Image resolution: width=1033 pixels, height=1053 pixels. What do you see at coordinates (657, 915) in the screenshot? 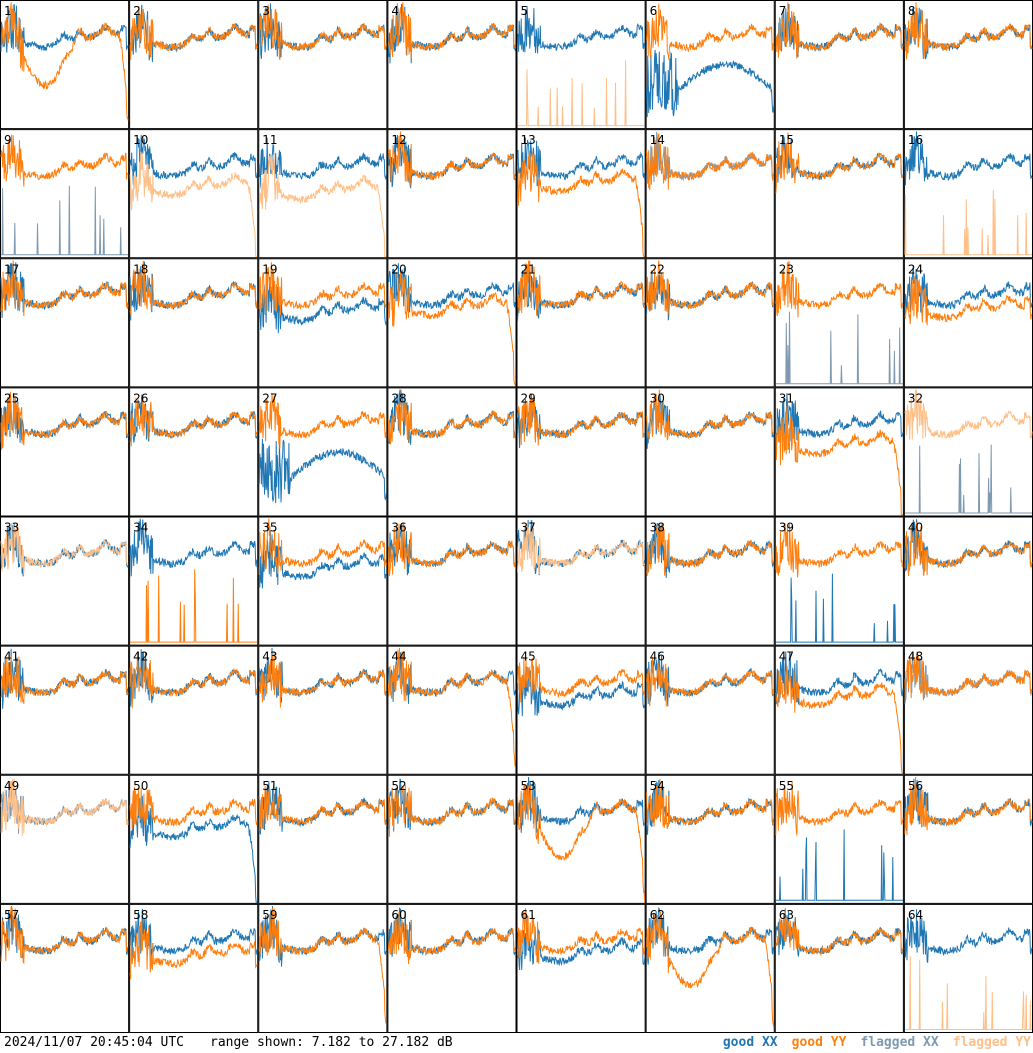
I see `panel-number: 62` at bounding box center [657, 915].